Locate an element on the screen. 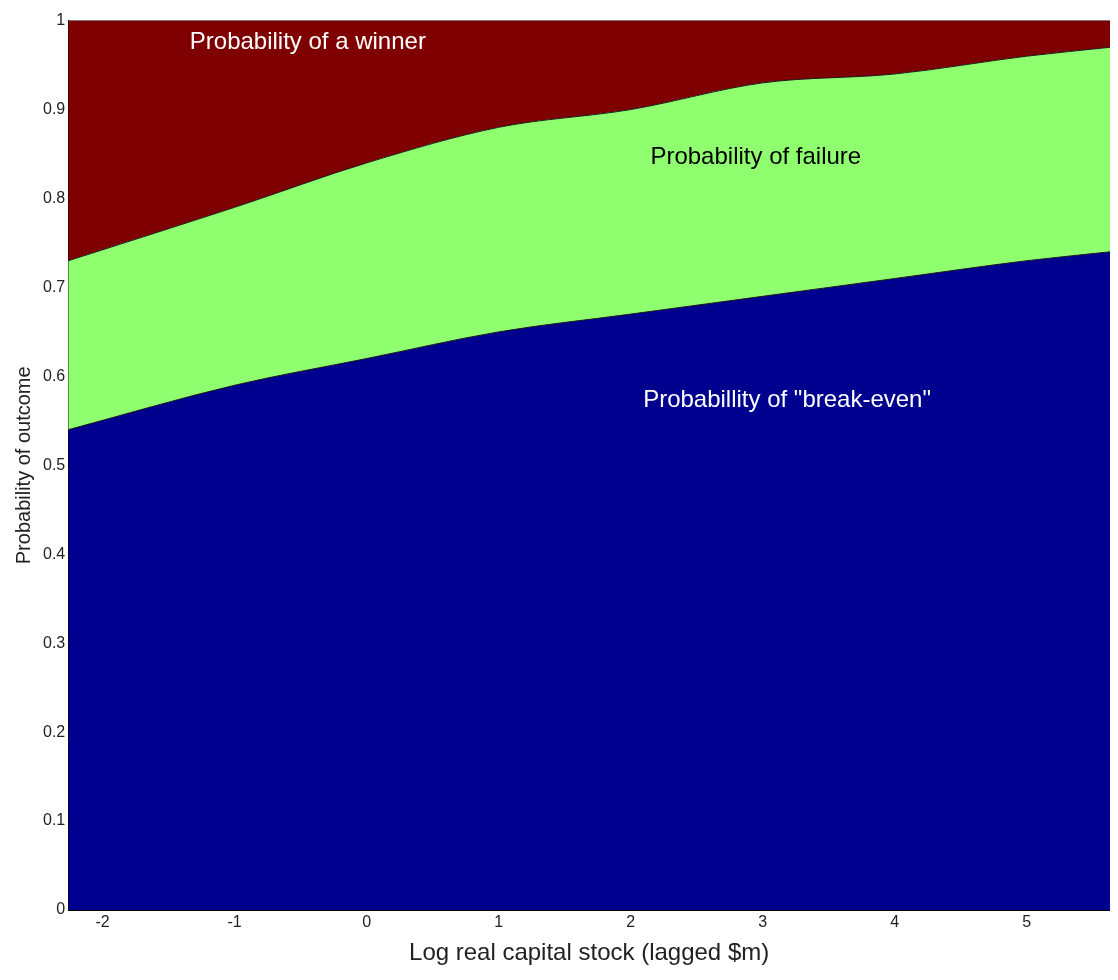  x-tick-label: 3 is located at coordinates (763, 922).